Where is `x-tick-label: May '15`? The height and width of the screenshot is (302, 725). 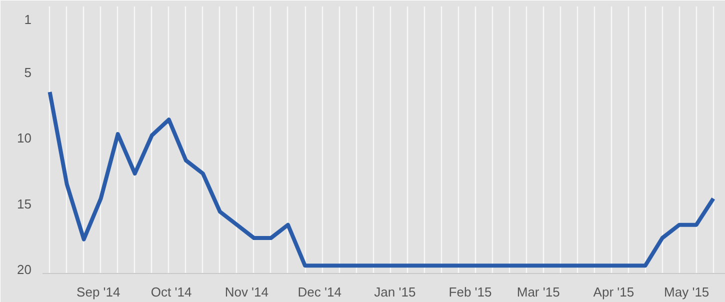 x-tick-label: May '15 is located at coordinates (687, 292).